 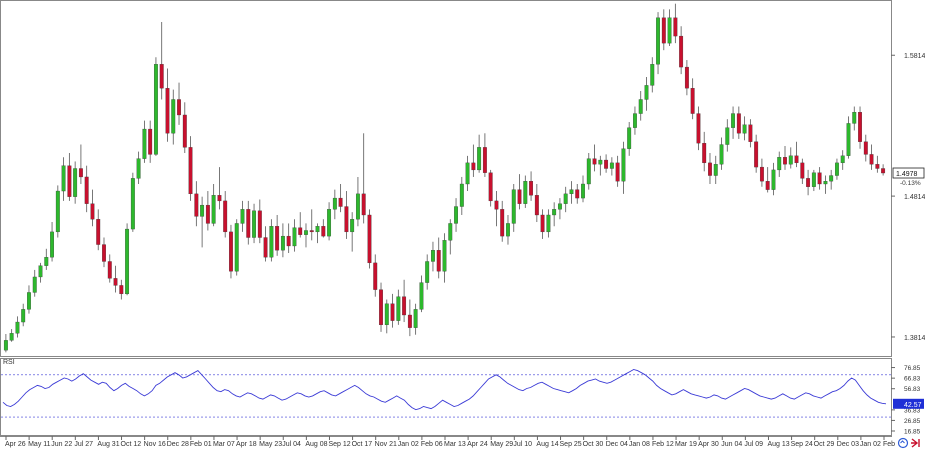 What do you see at coordinates (903, 443) in the screenshot?
I see `auto-scroll-icon` at bounding box center [903, 443].